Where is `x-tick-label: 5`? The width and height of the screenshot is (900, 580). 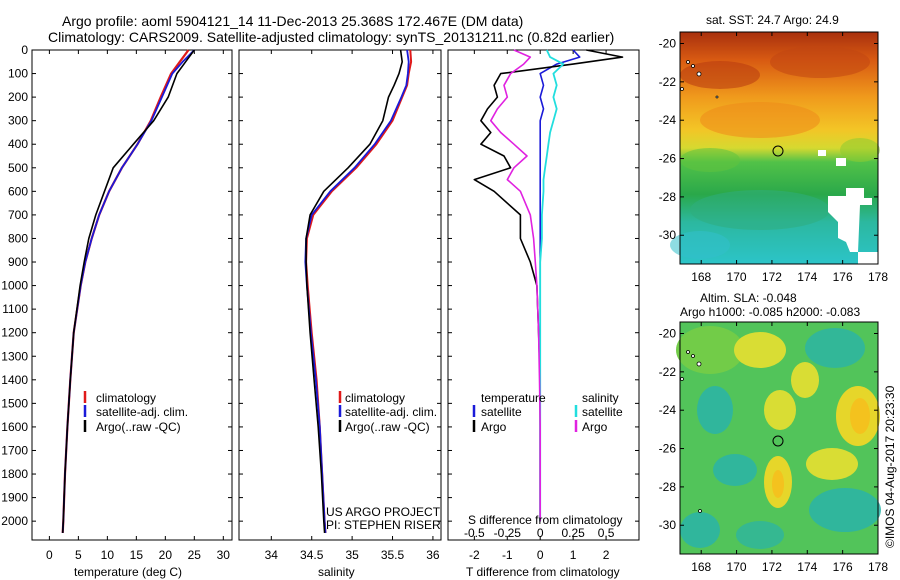 x-tick-label: 5 is located at coordinates (78, 555).